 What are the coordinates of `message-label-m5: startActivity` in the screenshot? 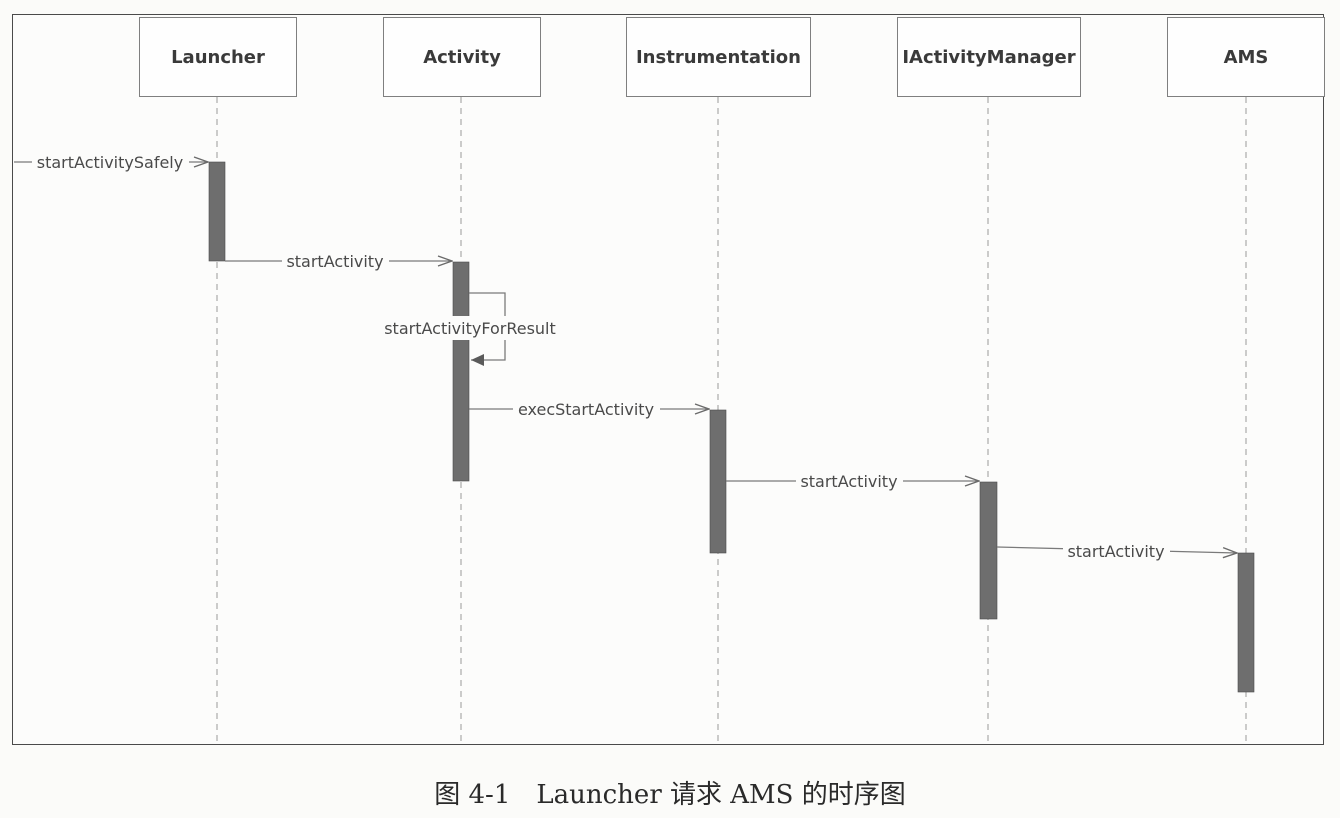 It's located at (848, 481).